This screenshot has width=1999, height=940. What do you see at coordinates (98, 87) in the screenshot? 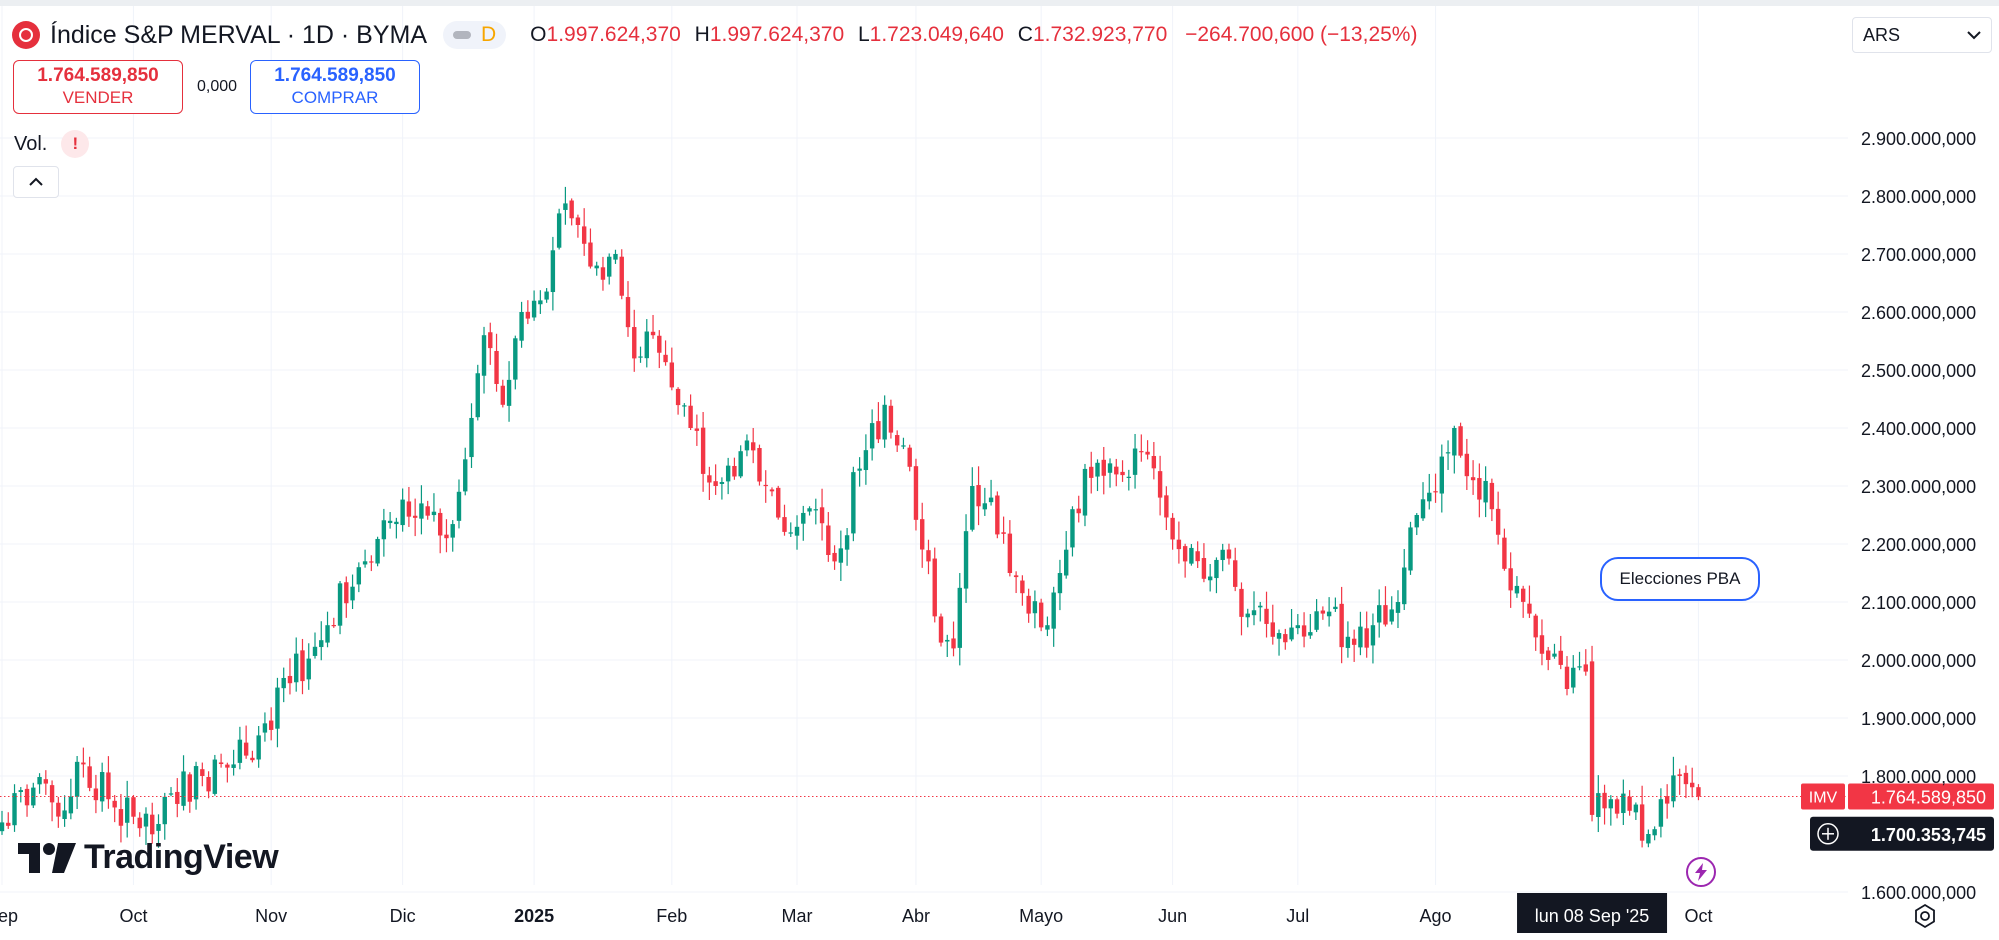
I see `sell-button: 1.764.589,850 VENDER` at bounding box center [98, 87].